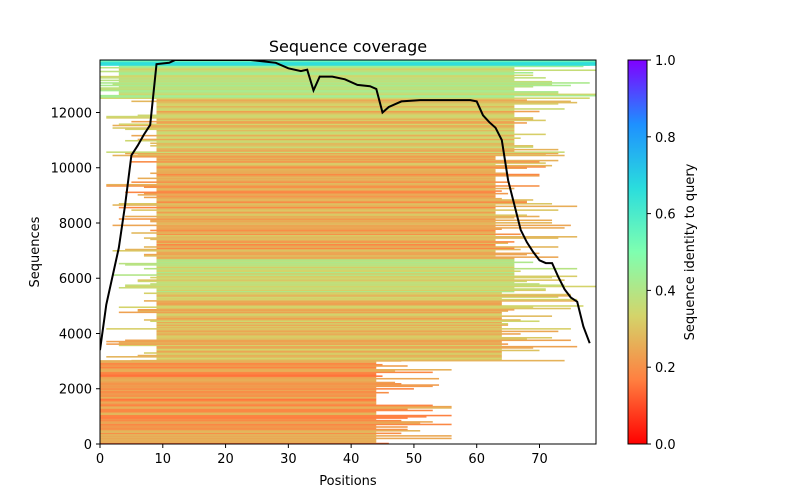 Image resolution: width=800 pixels, height=500 pixels. What do you see at coordinates (75, 334) in the screenshot?
I see `y-tick-label: 4000` at bounding box center [75, 334].